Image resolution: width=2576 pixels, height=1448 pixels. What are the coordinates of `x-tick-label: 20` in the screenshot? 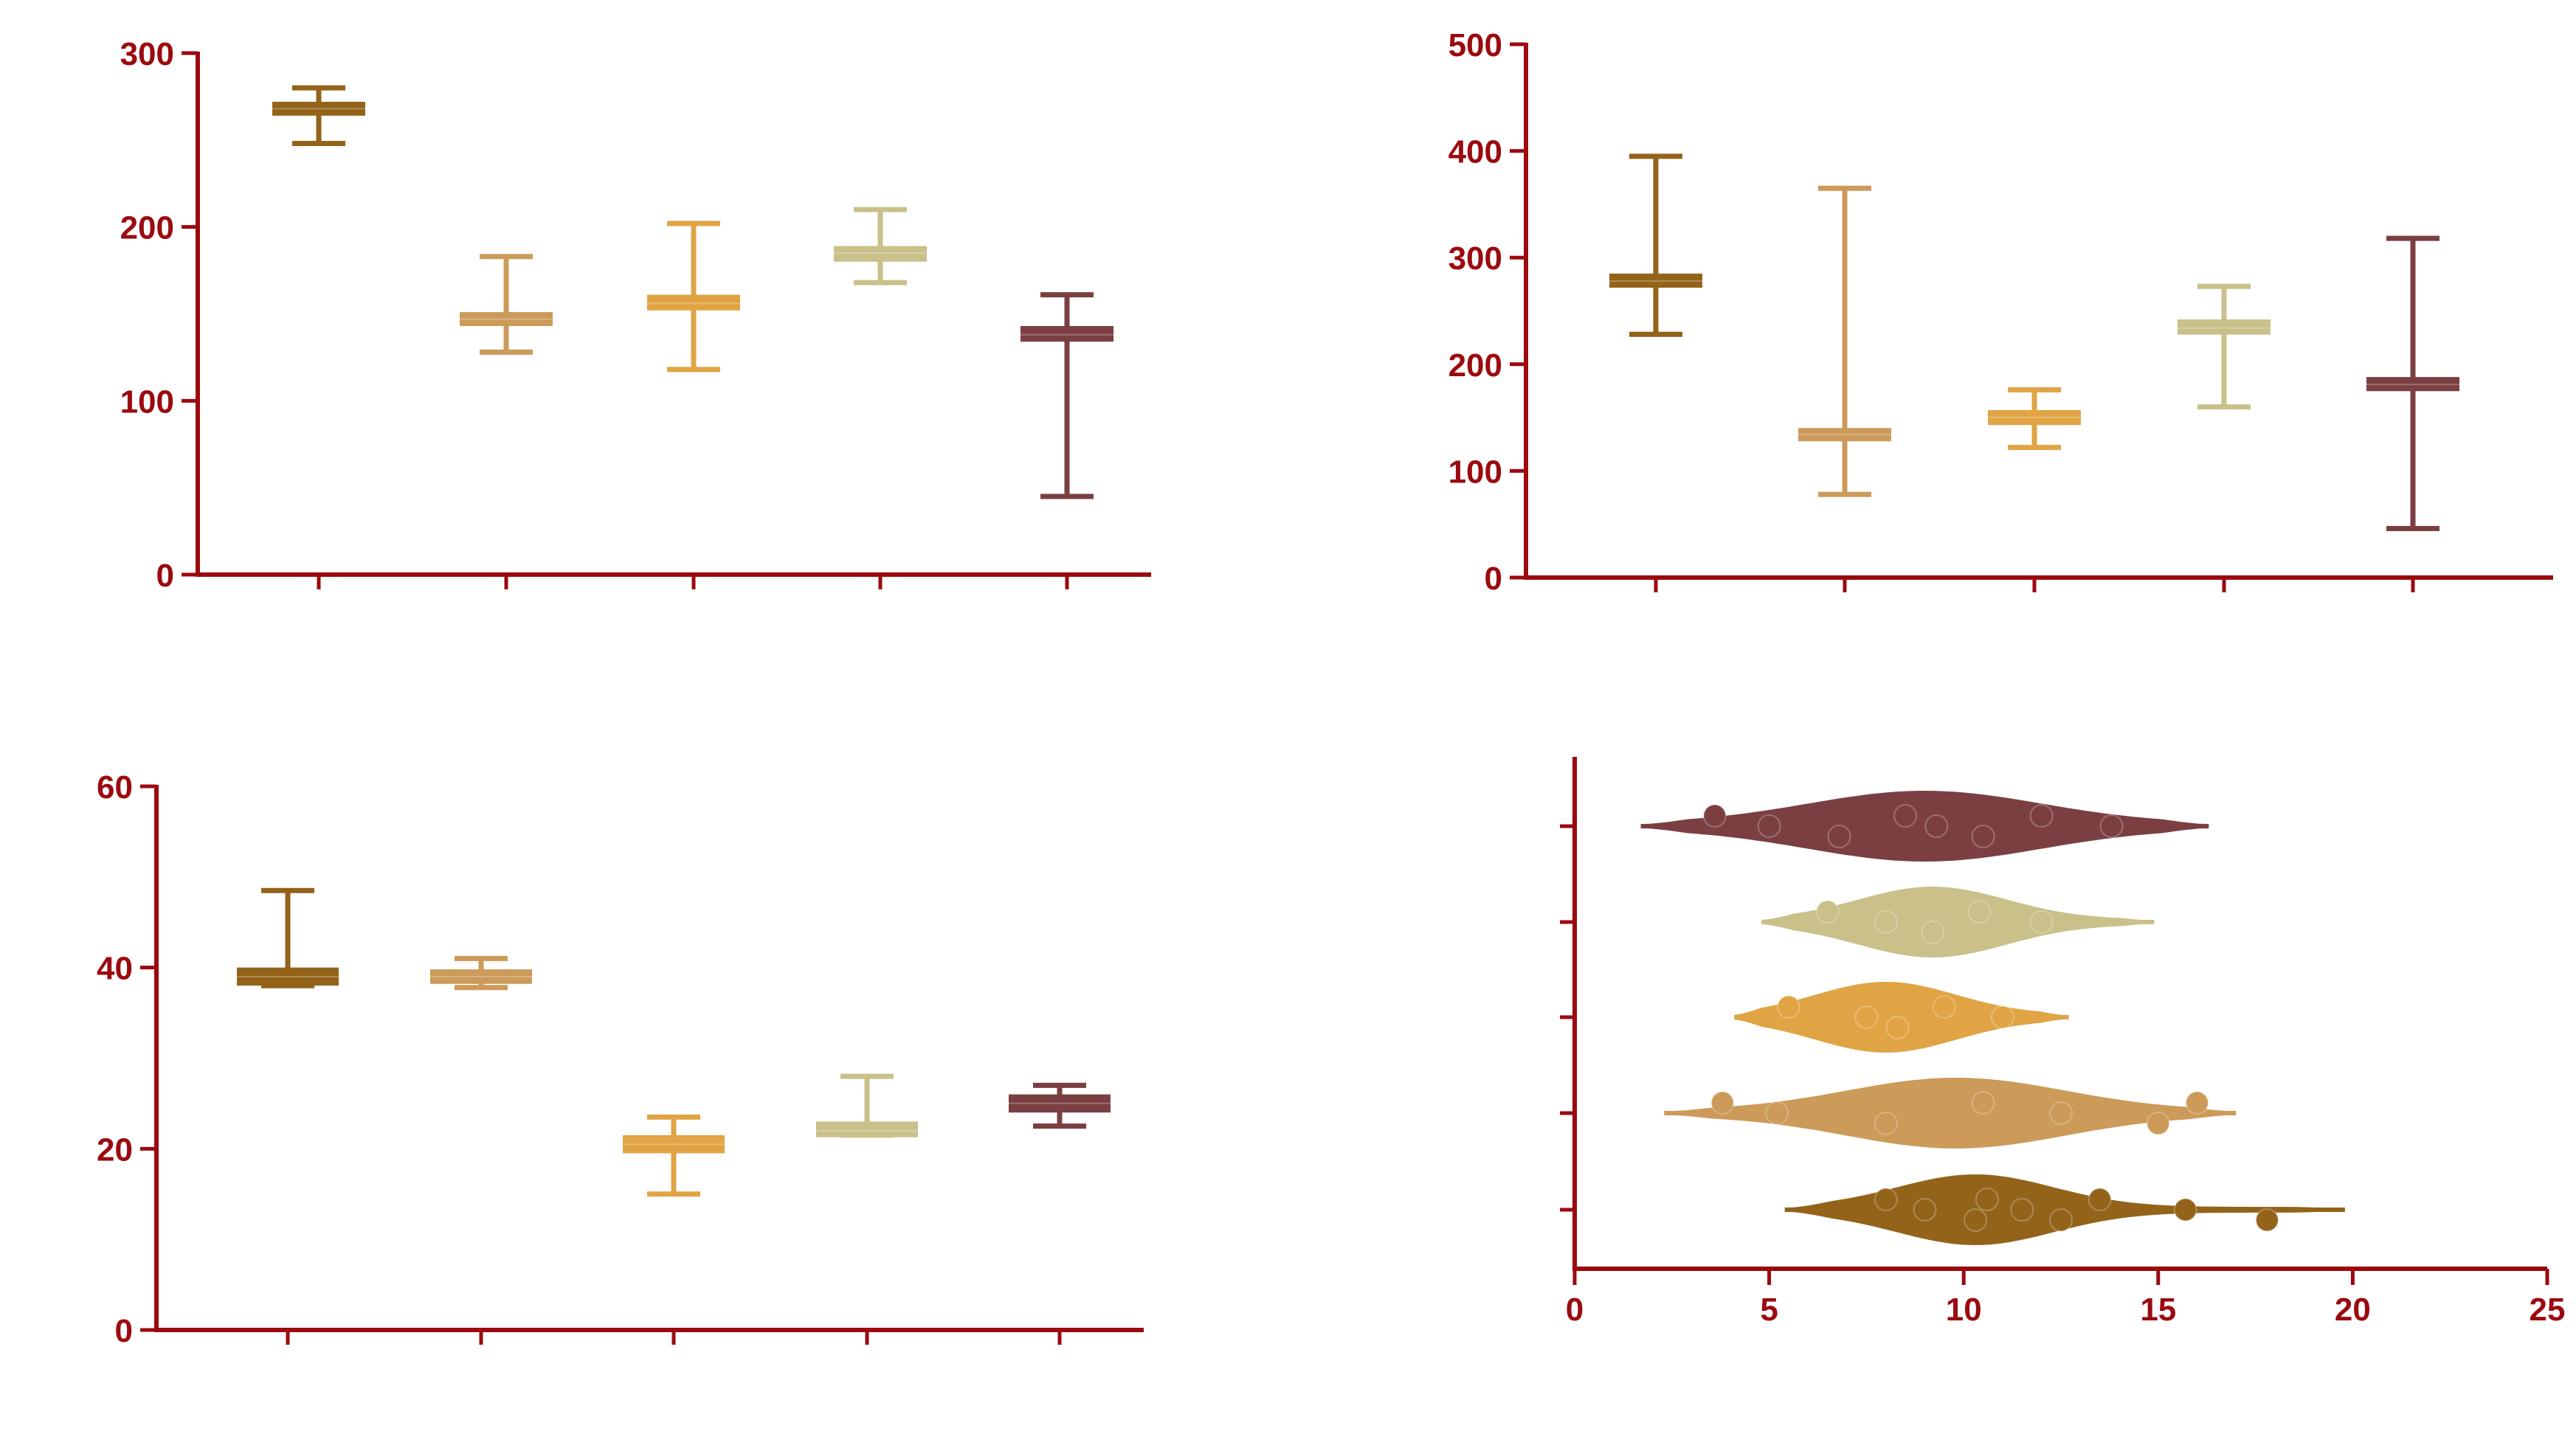 It's located at (2353, 1310).